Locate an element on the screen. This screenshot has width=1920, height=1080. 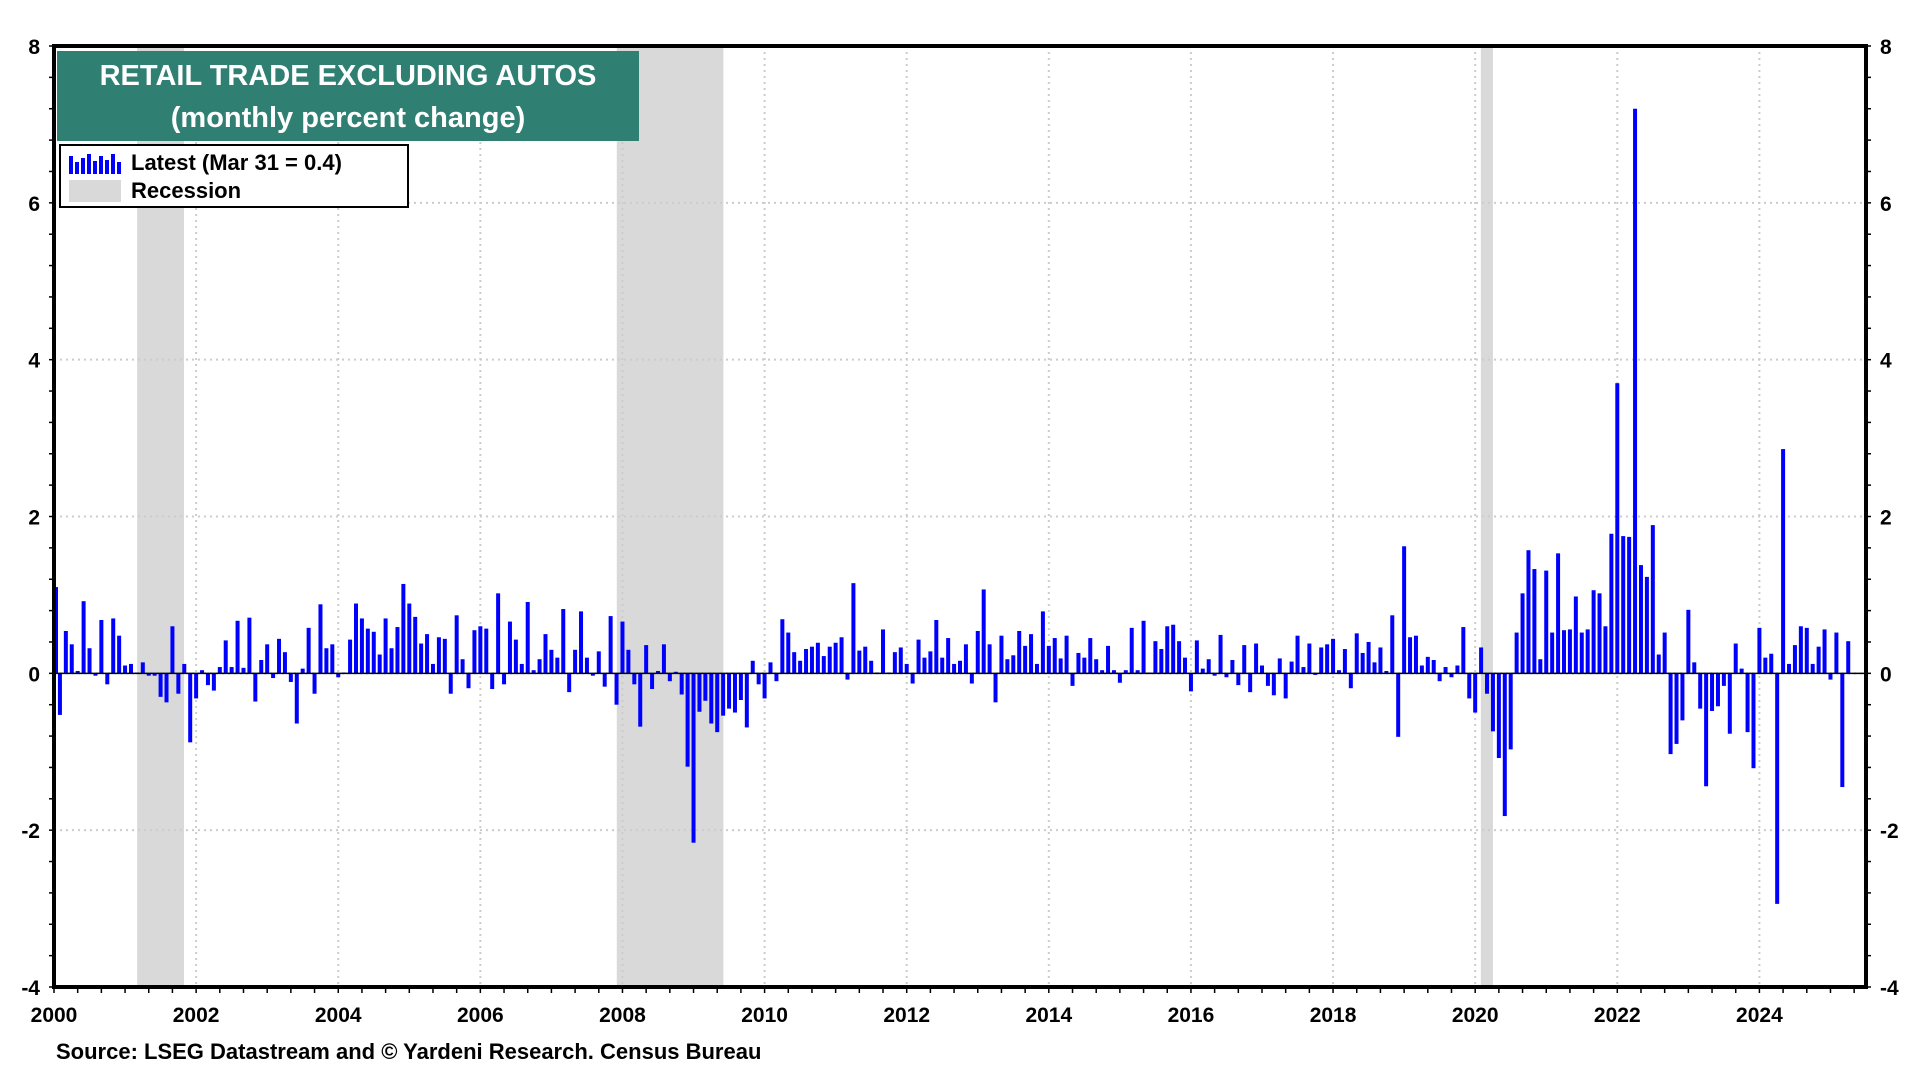
x-tick-label: 2024 is located at coordinates (1759, 1015).